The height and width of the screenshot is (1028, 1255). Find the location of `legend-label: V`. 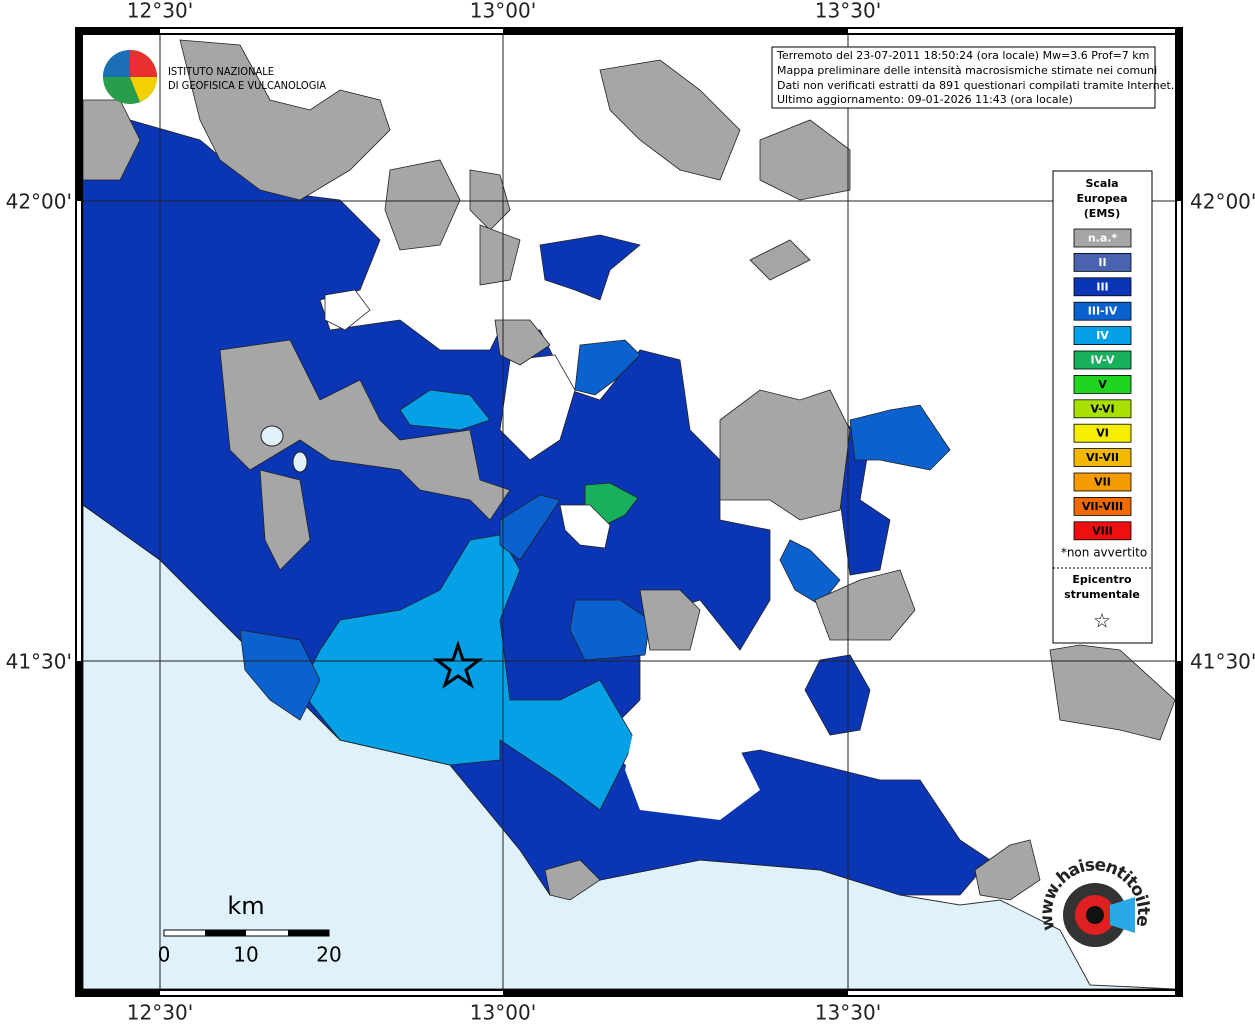

legend-label: V is located at coordinates (1102, 384).